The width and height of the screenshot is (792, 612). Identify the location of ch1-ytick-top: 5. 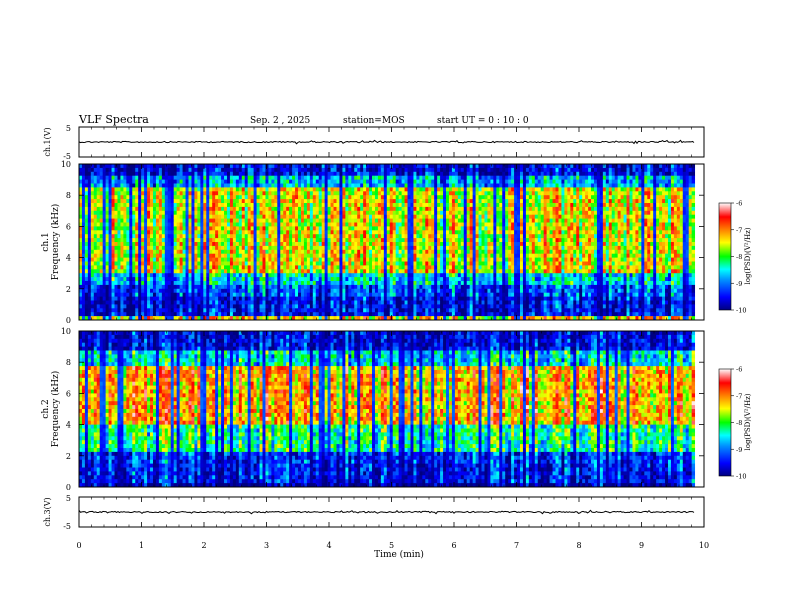
(68, 128).